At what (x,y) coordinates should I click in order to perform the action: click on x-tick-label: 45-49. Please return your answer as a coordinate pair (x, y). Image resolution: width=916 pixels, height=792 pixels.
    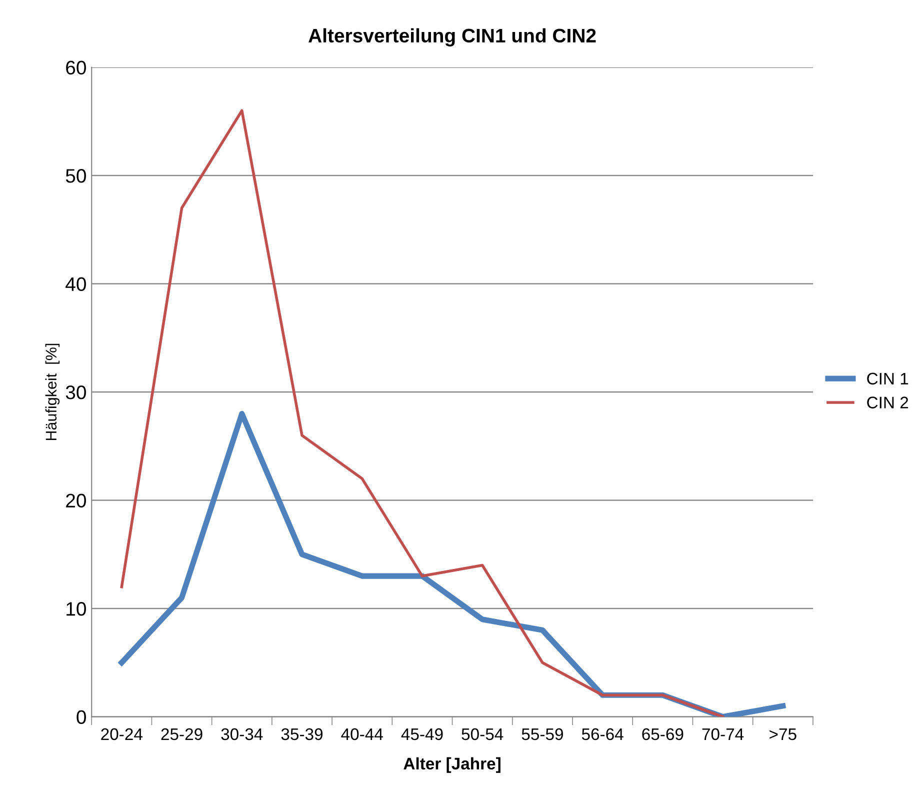
    Looking at the image, I should click on (422, 734).